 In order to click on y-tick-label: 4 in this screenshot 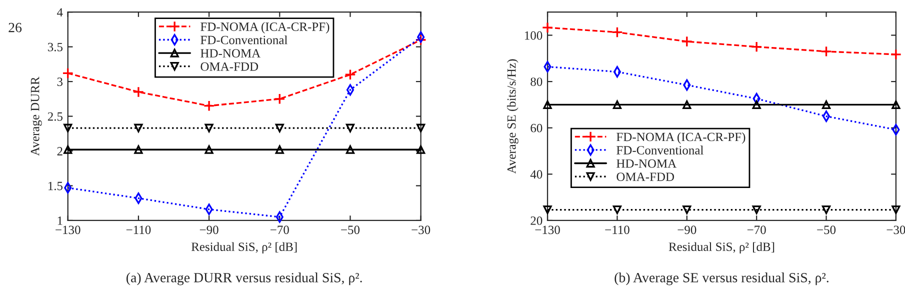, I will do `click(60, 12)`.